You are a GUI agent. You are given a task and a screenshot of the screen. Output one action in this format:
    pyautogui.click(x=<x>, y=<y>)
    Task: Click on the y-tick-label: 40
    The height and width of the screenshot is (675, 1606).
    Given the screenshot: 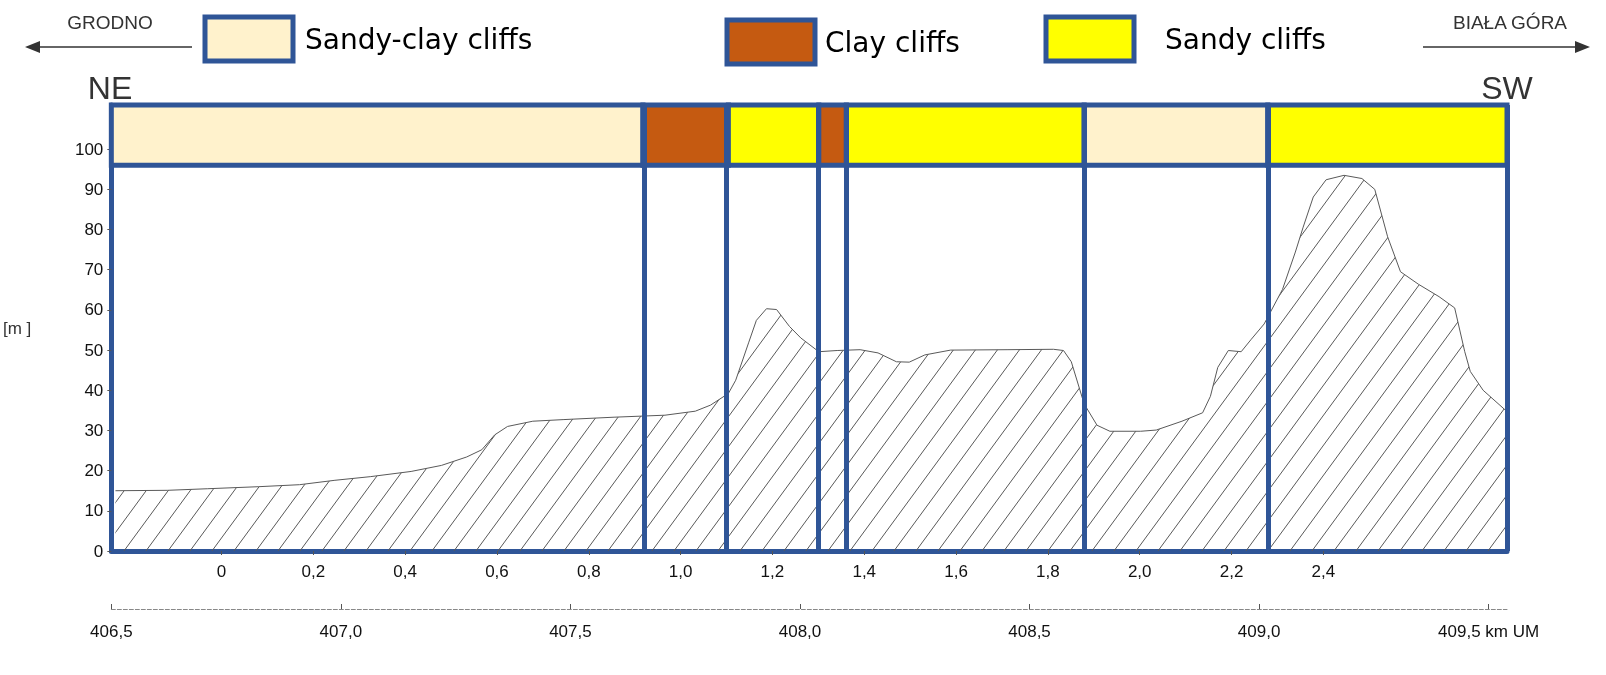 What is the action you would take?
    pyautogui.click(x=94, y=390)
    